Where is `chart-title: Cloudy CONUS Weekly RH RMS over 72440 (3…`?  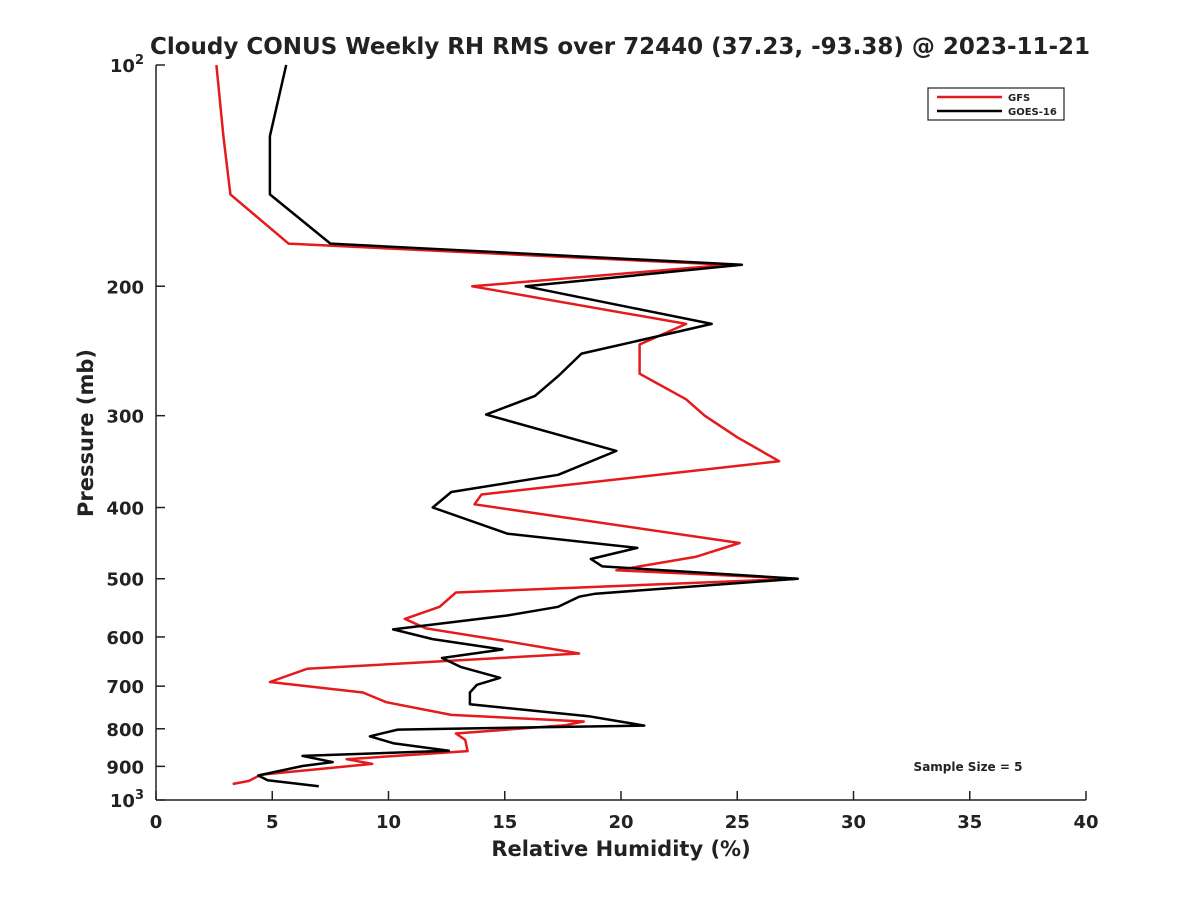 chart-title: Cloudy CONUS Weekly RH RMS over 72440 (3… is located at coordinates (620, 47).